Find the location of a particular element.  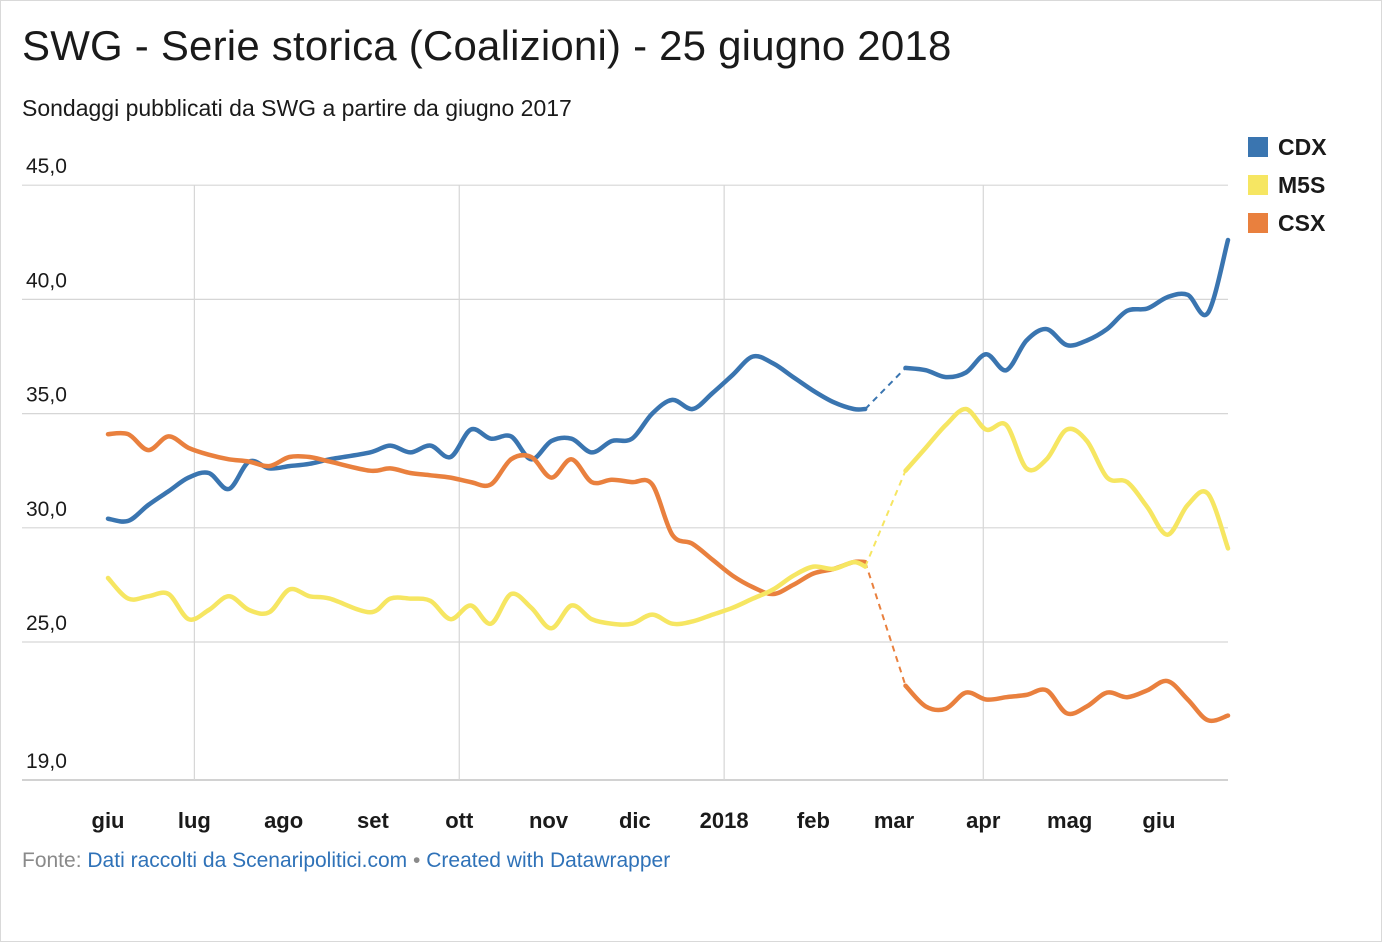

y-tick-label: 30,0 is located at coordinates (46, 509).